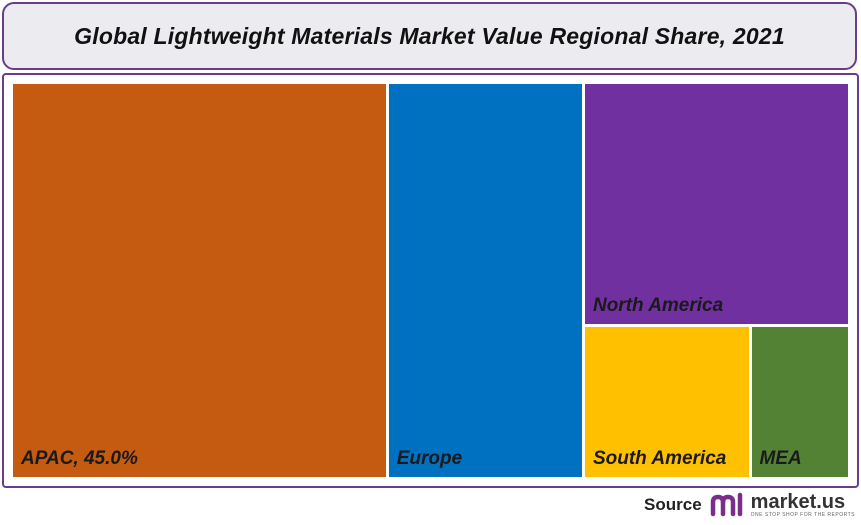 The image size is (861, 525). I want to click on market-us-logo-icon, so click(726, 504).